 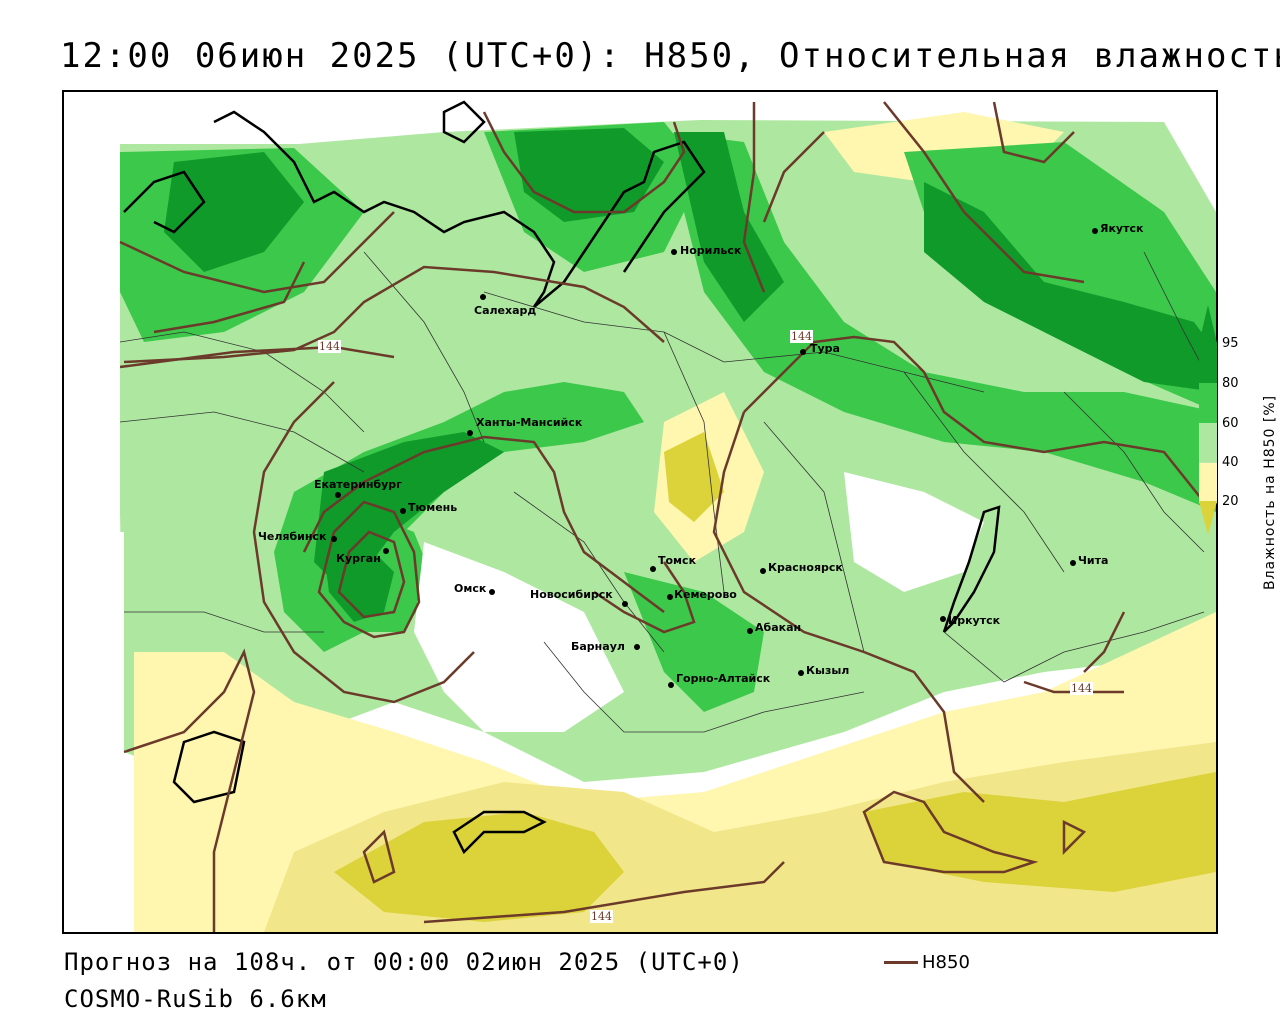 I want to click on colorbar-title: Влажность на H850 [%], so click(x=1270, y=492).